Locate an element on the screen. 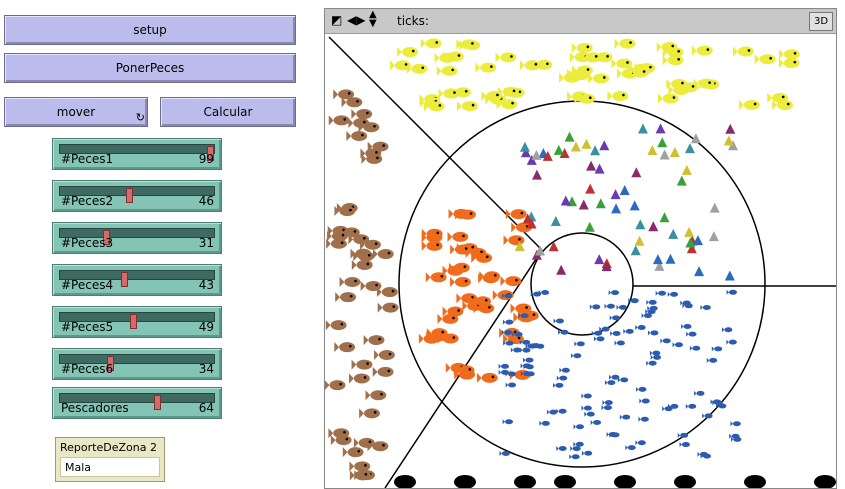  slider-peces3: #Peces3 31 is located at coordinates (137, 238).